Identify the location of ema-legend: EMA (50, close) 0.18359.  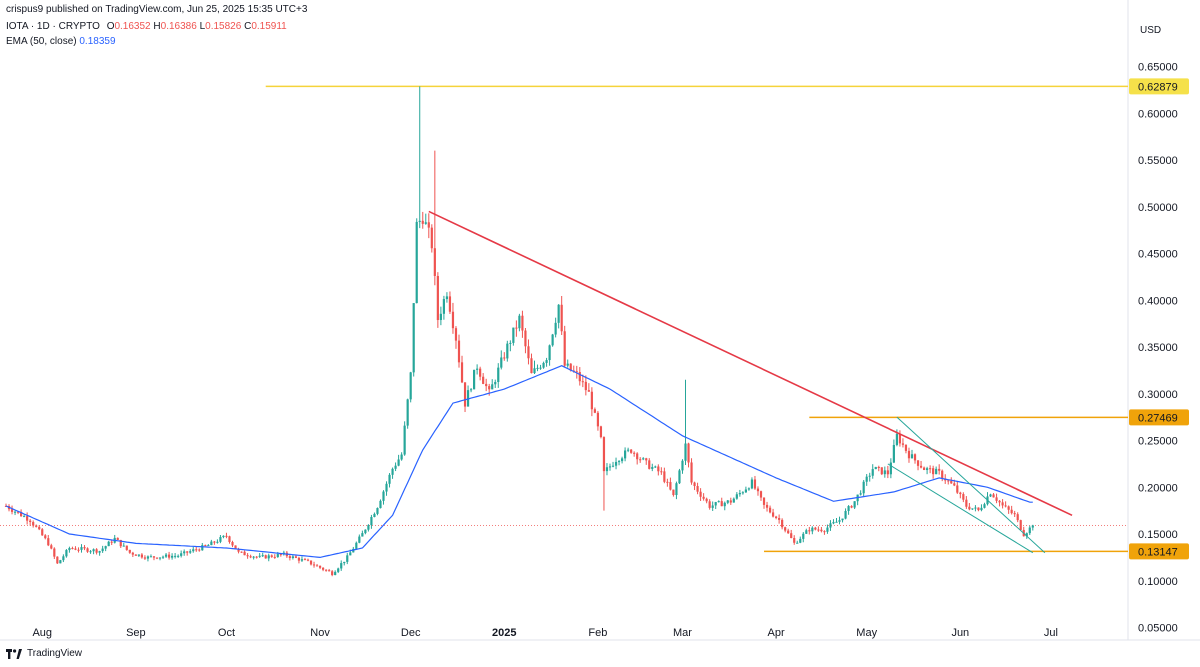
(61, 41).